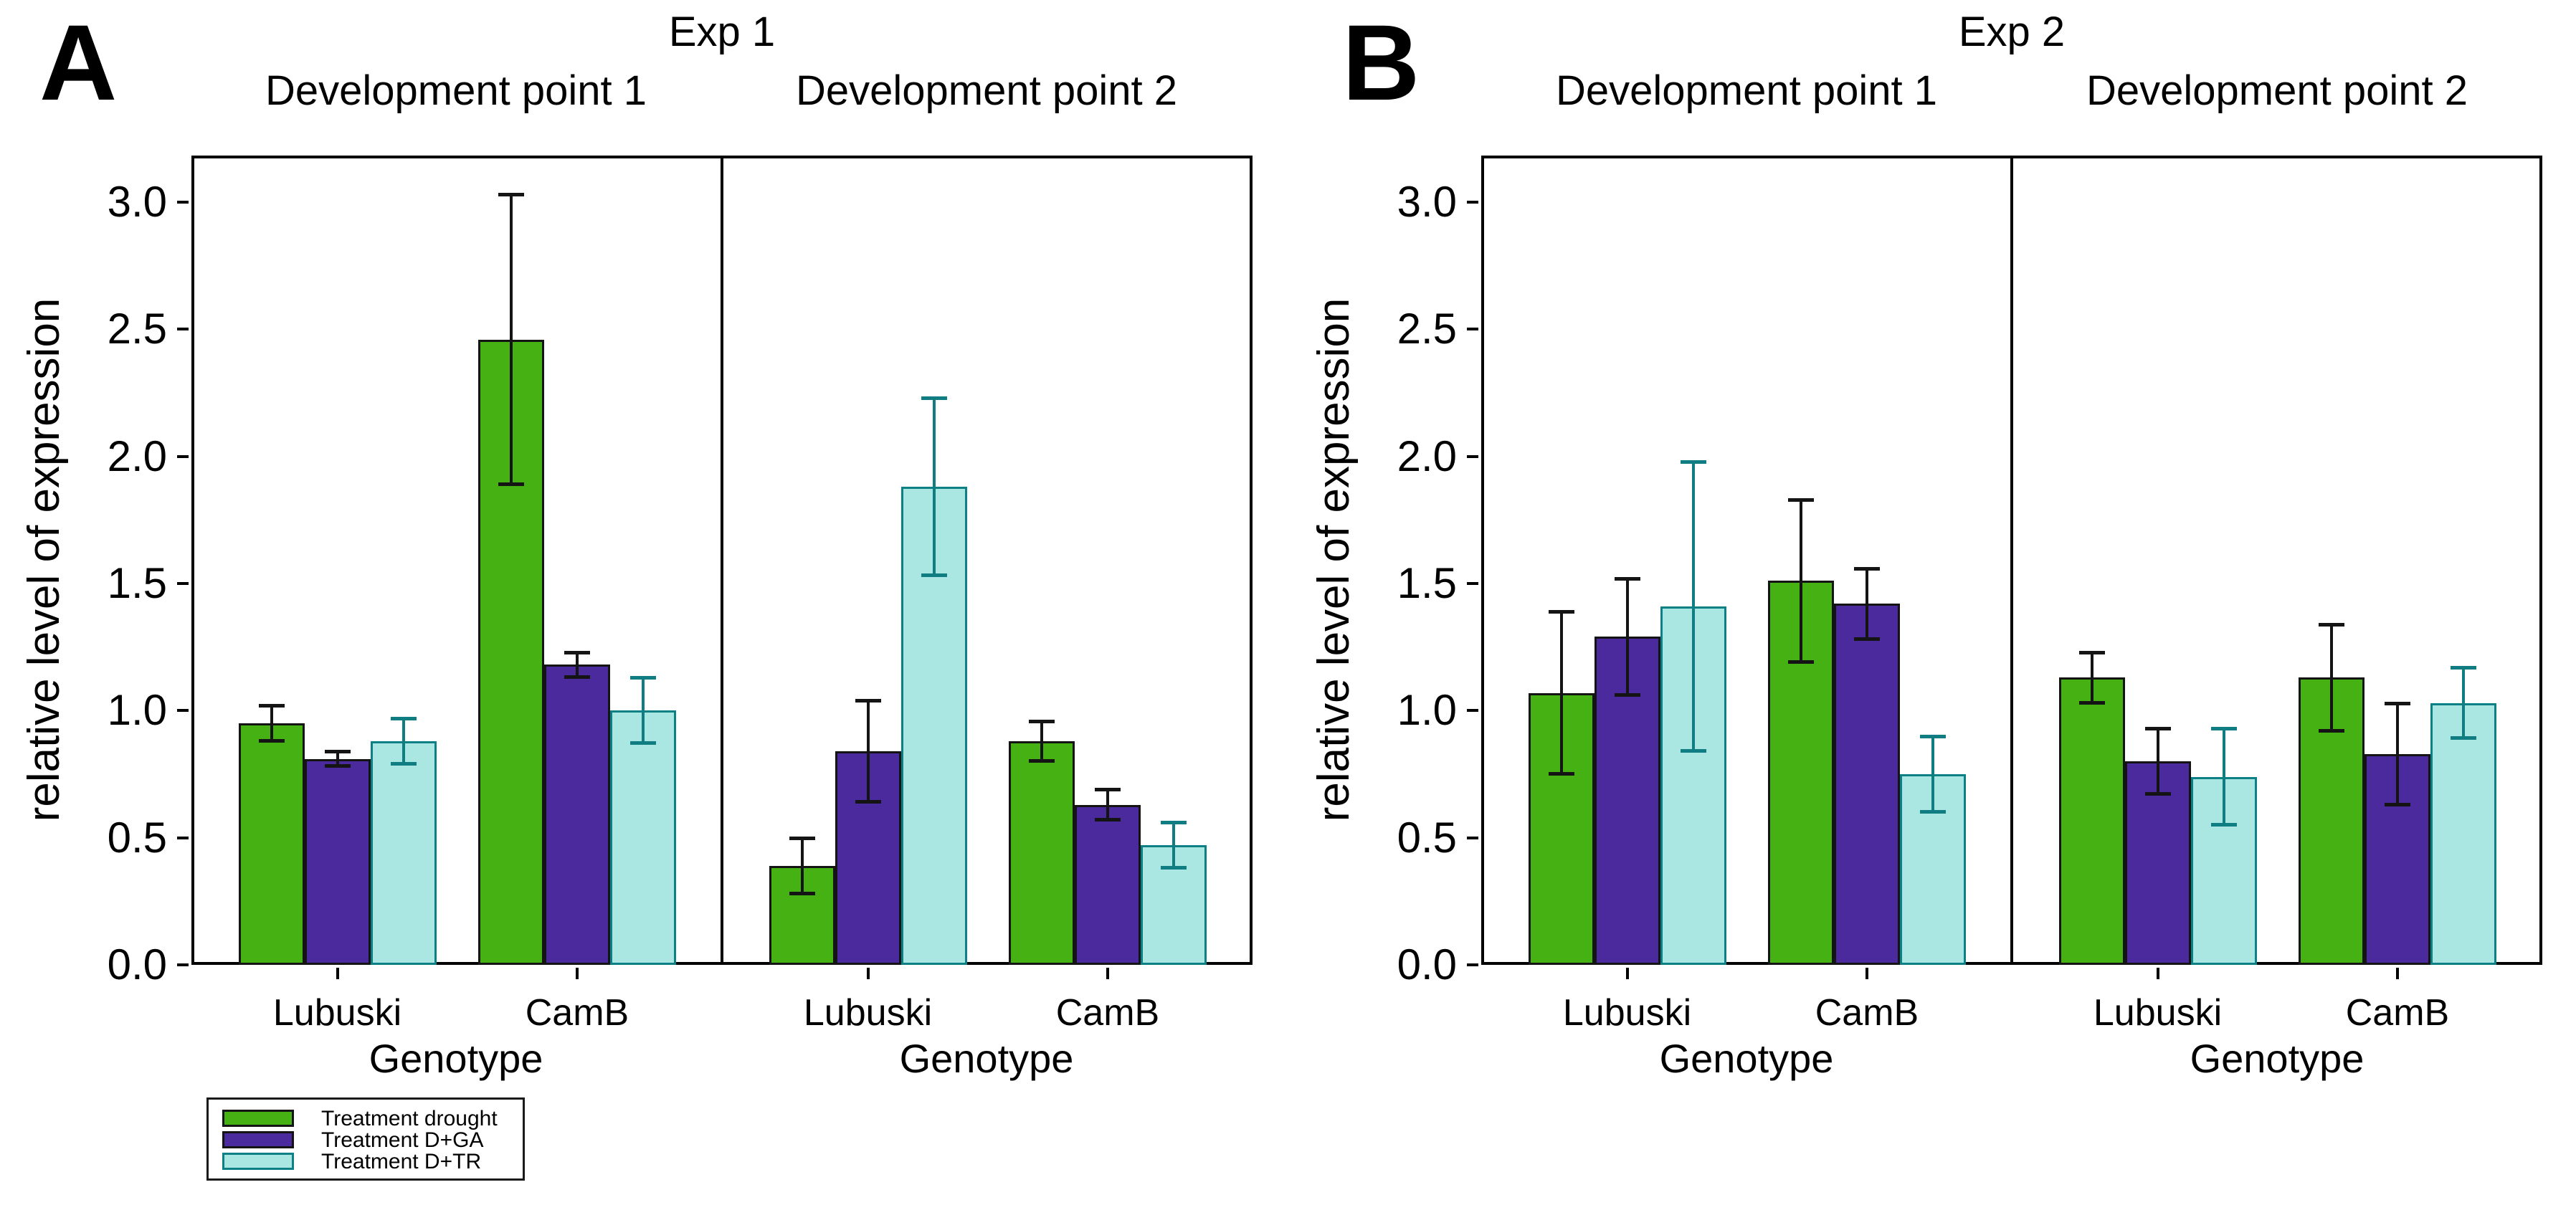 The image size is (2576, 1205). Describe the element at coordinates (2397, 703) in the screenshot. I see `error-cap-top-exp2-dev2-camb-dga` at that location.